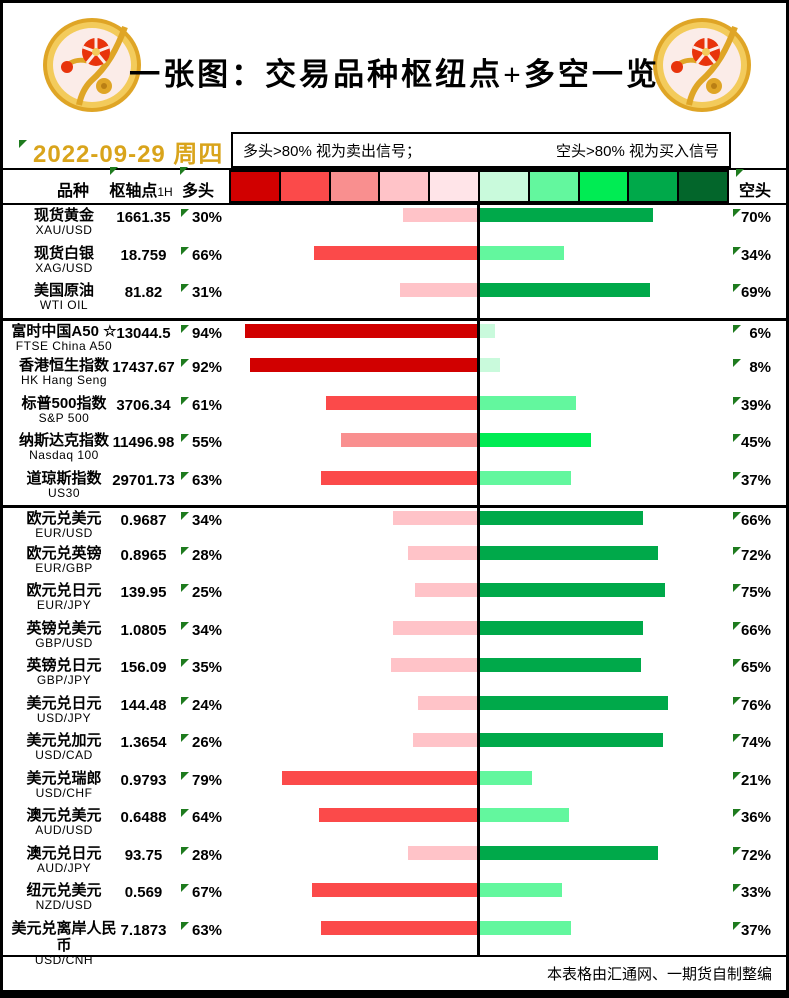  I want to click on instrument-name: 纽元兑美元, so click(64, 890).